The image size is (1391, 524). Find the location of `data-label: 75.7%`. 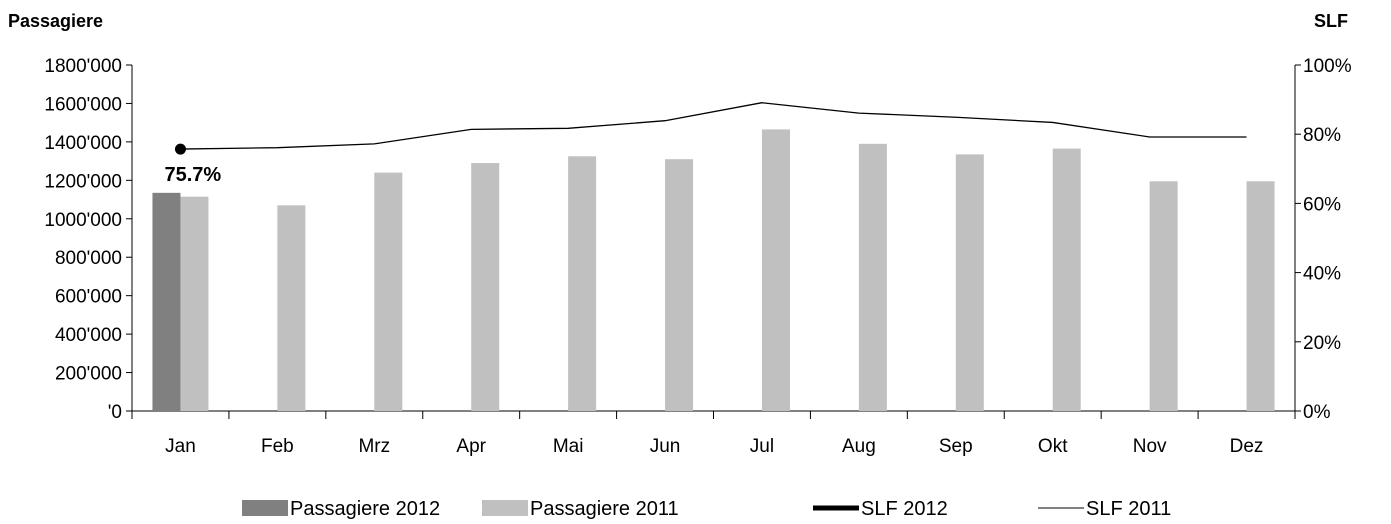

data-label: 75.7% is located at coordinates (192, 175).